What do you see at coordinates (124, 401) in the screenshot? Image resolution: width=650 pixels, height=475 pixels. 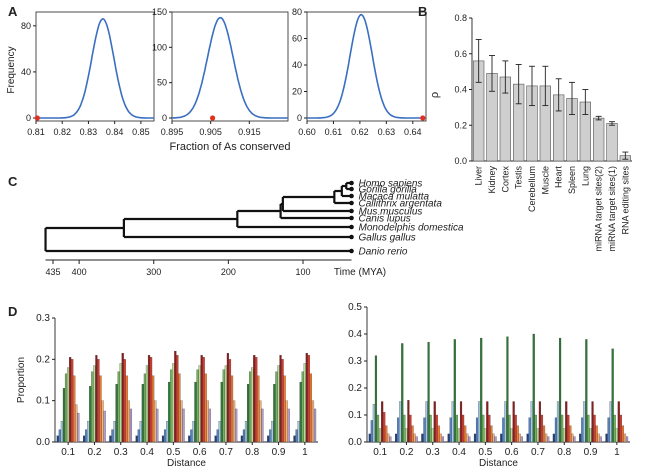 I see `bar-g2-s7` at bounding box center [124, 401].